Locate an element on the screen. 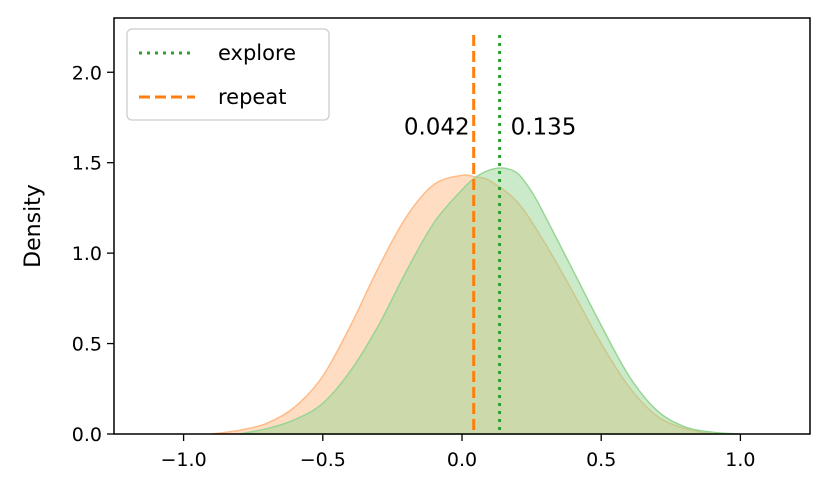 The image size is (830, 494). x-axis: −1.0 −0.5 0.0 0.5 1.0 is located at coordinates (458, 452).